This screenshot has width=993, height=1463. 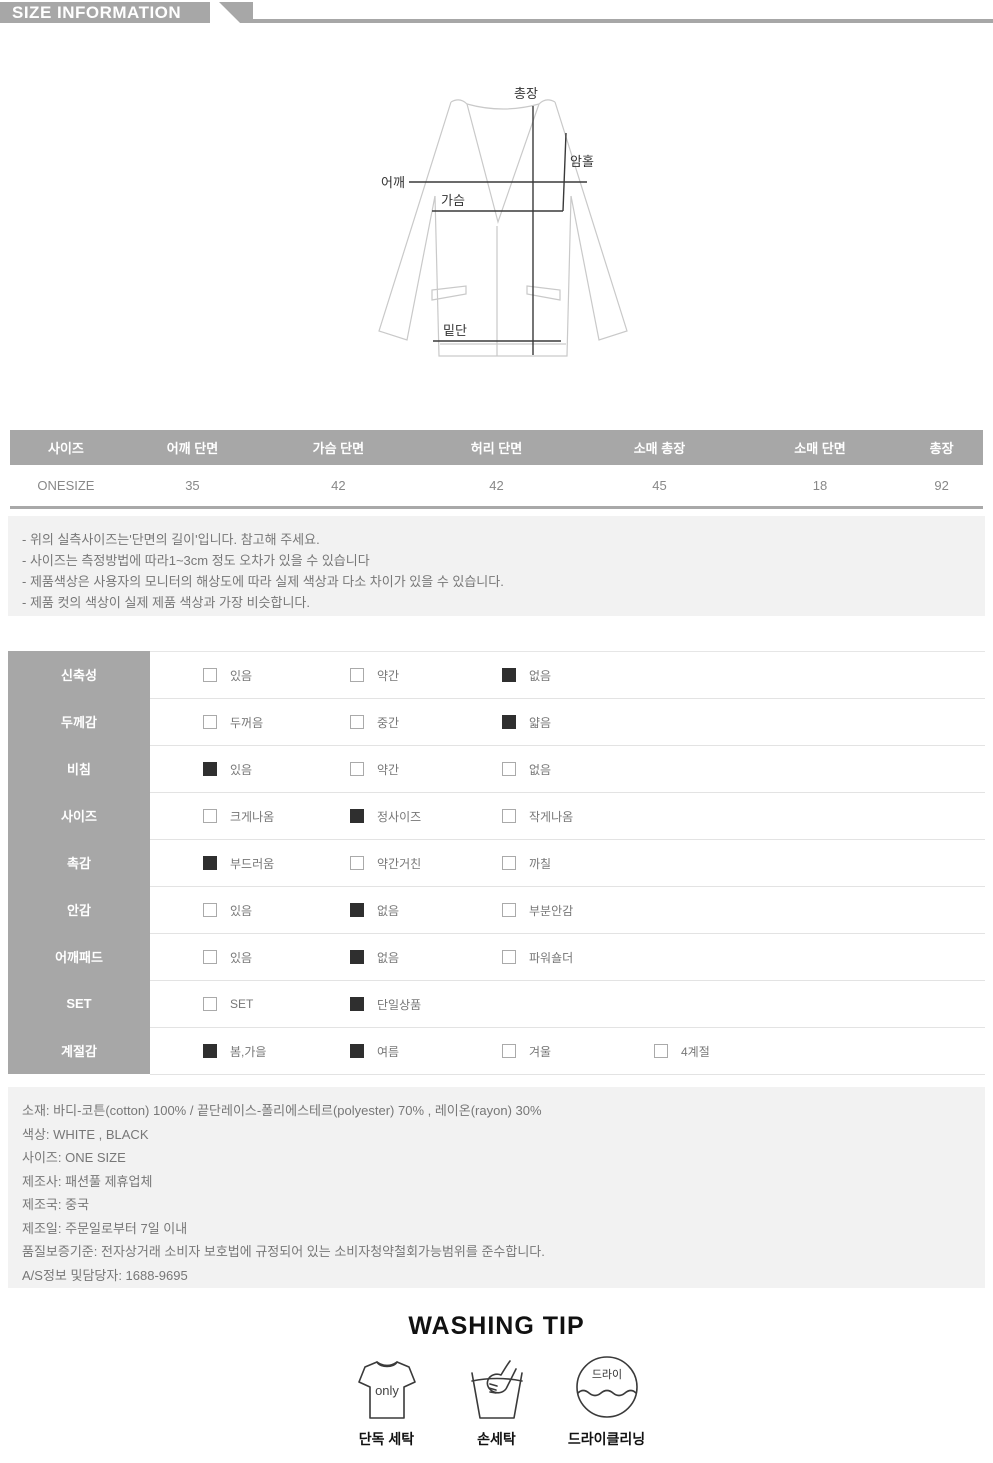 I want to click on size-column-header: 허리 단면, so click(x=496, y=447).